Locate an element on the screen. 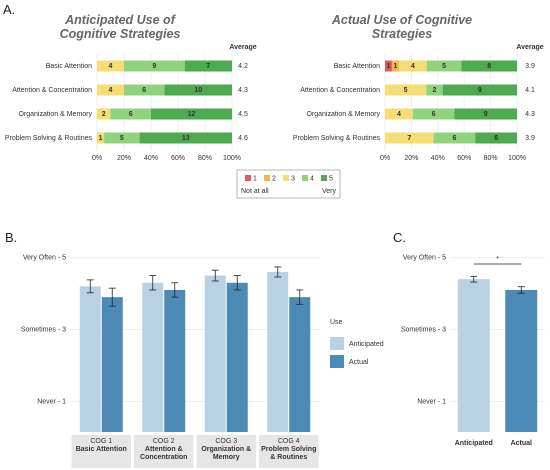  legend-note: Very is located at coordinates (329, 191).